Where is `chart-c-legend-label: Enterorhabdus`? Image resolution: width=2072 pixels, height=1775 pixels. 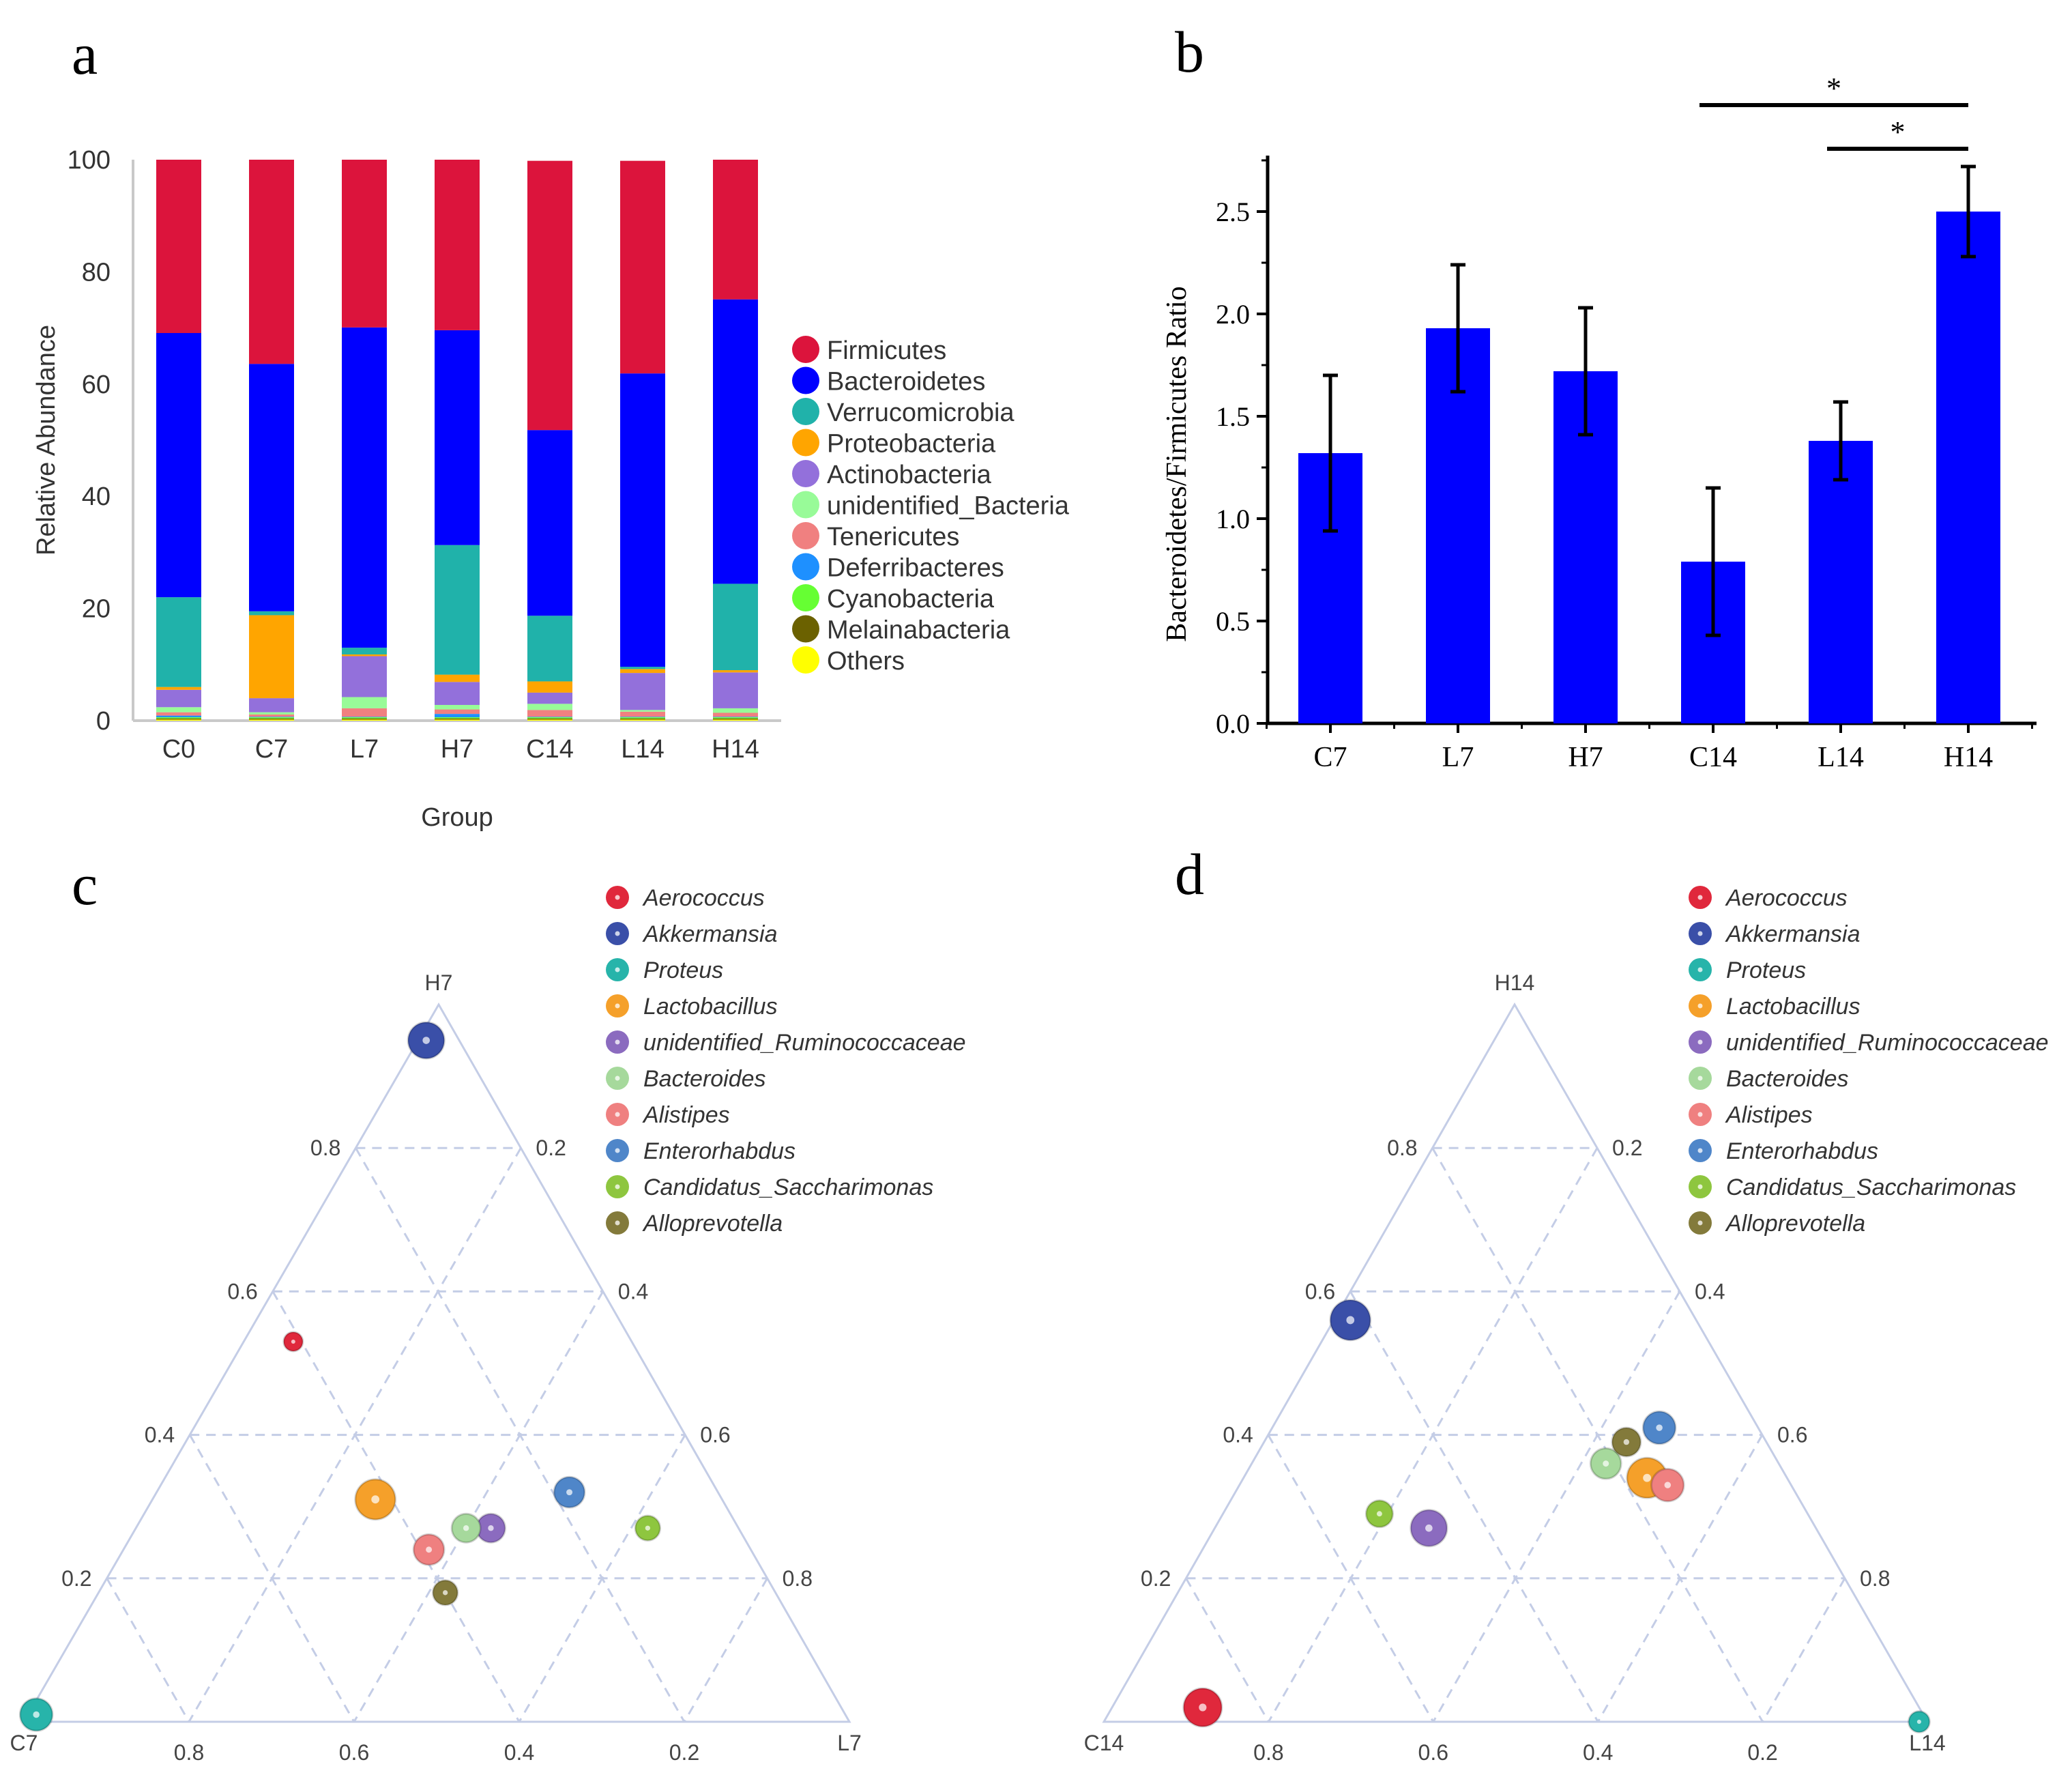 chart-c-legend-label: Enterorhabdus is located at coordinates (719, 1151).